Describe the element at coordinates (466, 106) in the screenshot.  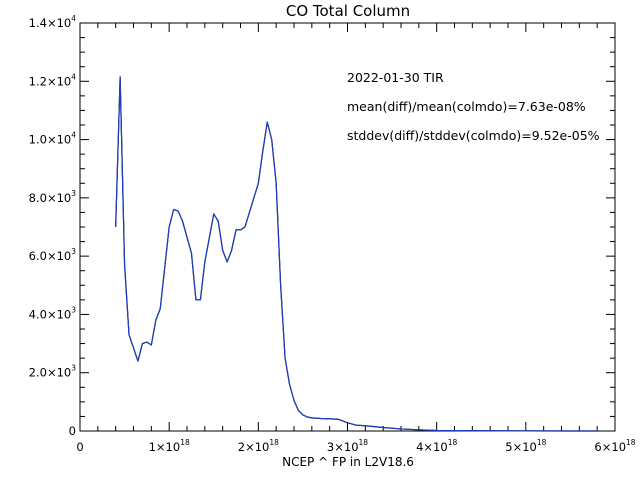
I see `annotation-mean-ratio: mean(diff)/mean(colmdo)=7.63e-08%` at that location.